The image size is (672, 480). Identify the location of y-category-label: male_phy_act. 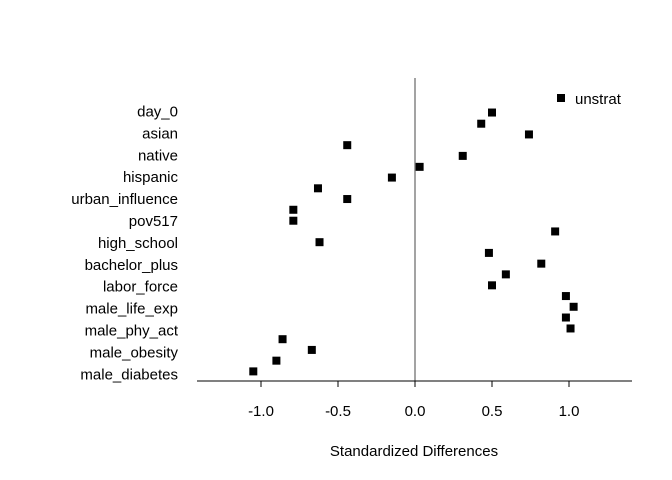
(132, 331).